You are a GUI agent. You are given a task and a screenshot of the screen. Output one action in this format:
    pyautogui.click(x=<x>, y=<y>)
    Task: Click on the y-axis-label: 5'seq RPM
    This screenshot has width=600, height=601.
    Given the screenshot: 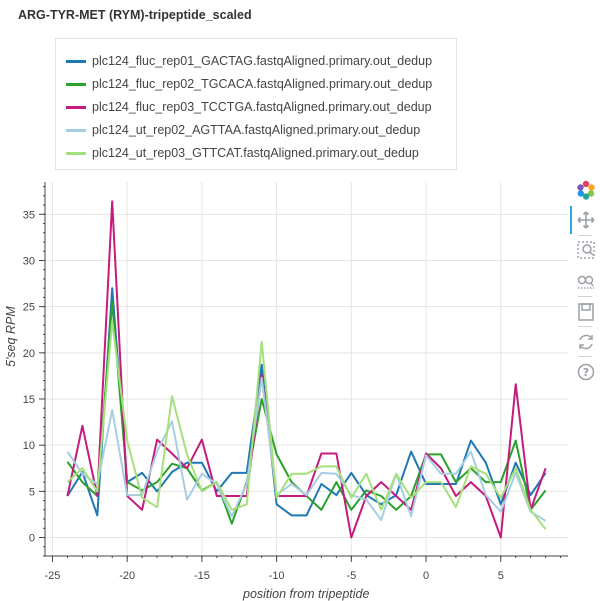 What is the action you would take?
    pyautogui.click(x=11, y=336)
    